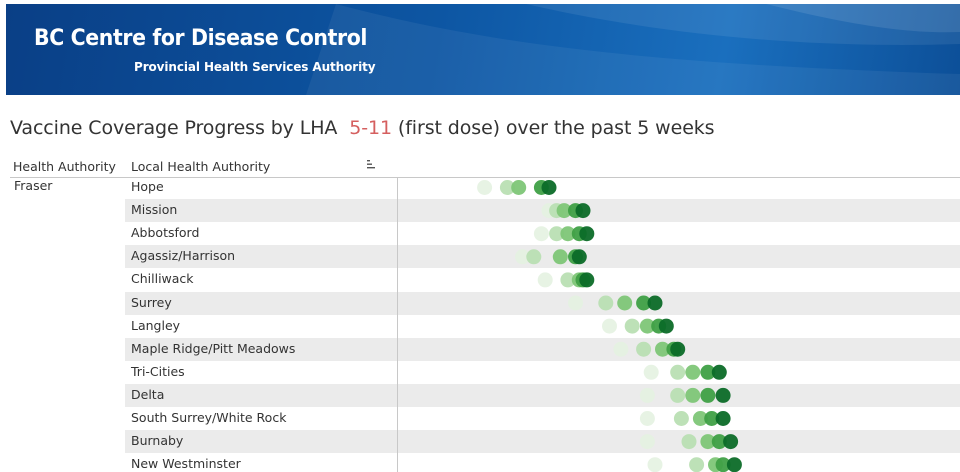  Describe the element at coordinates (154, 210) in the screenshot. I see `lha-label: Mission` at that location.